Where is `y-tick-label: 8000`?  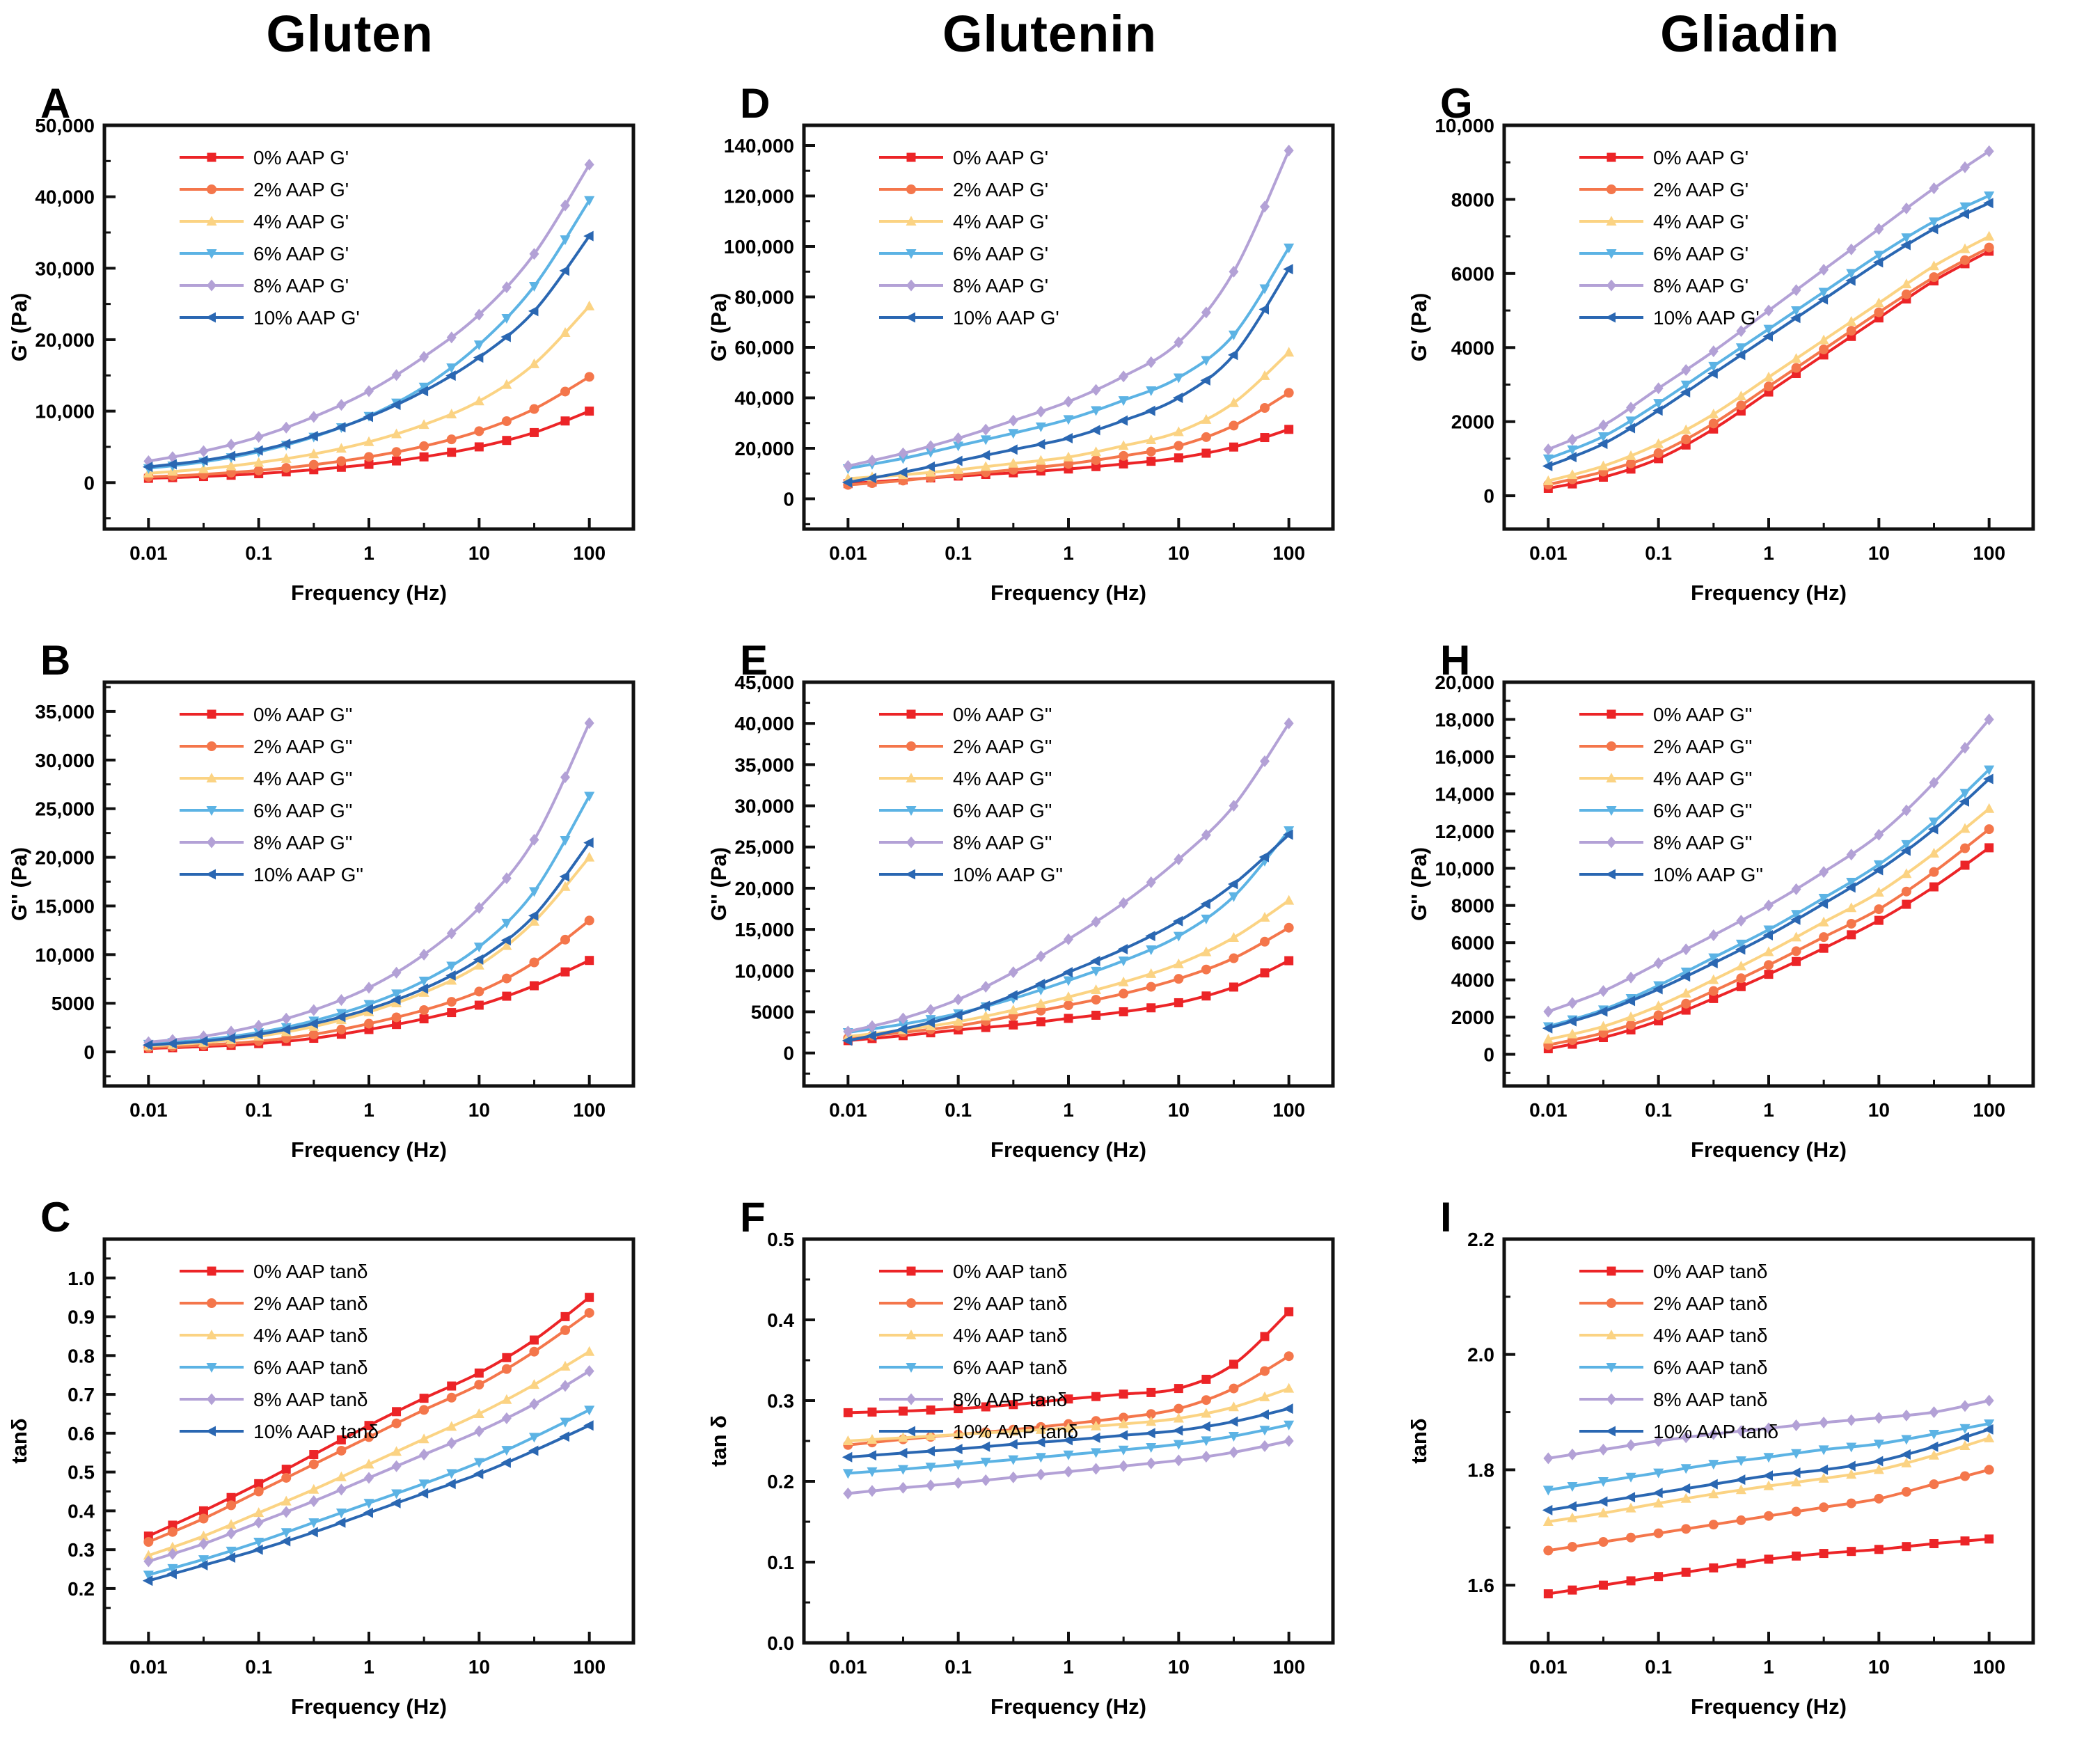
y-tick-label: 8000 is located at coordinates (1473, 906).